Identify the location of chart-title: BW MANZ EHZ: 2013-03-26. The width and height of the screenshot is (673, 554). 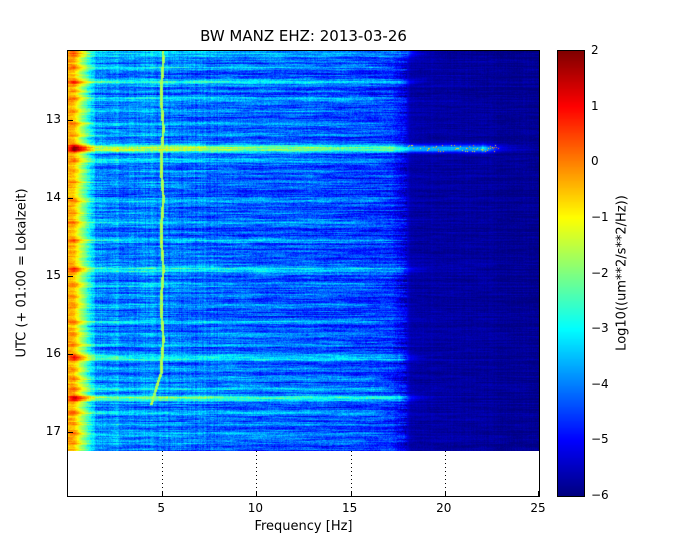
(303, 36).